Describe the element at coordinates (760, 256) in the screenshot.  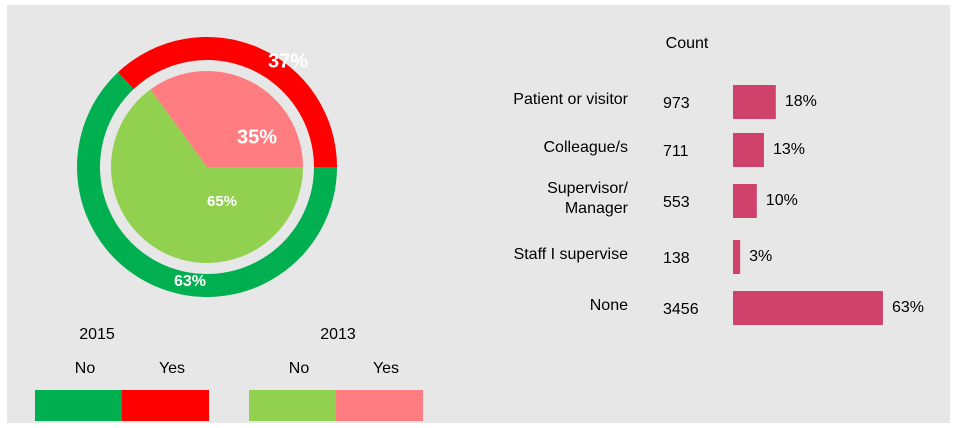
I see `data-label: 3%` at that location.